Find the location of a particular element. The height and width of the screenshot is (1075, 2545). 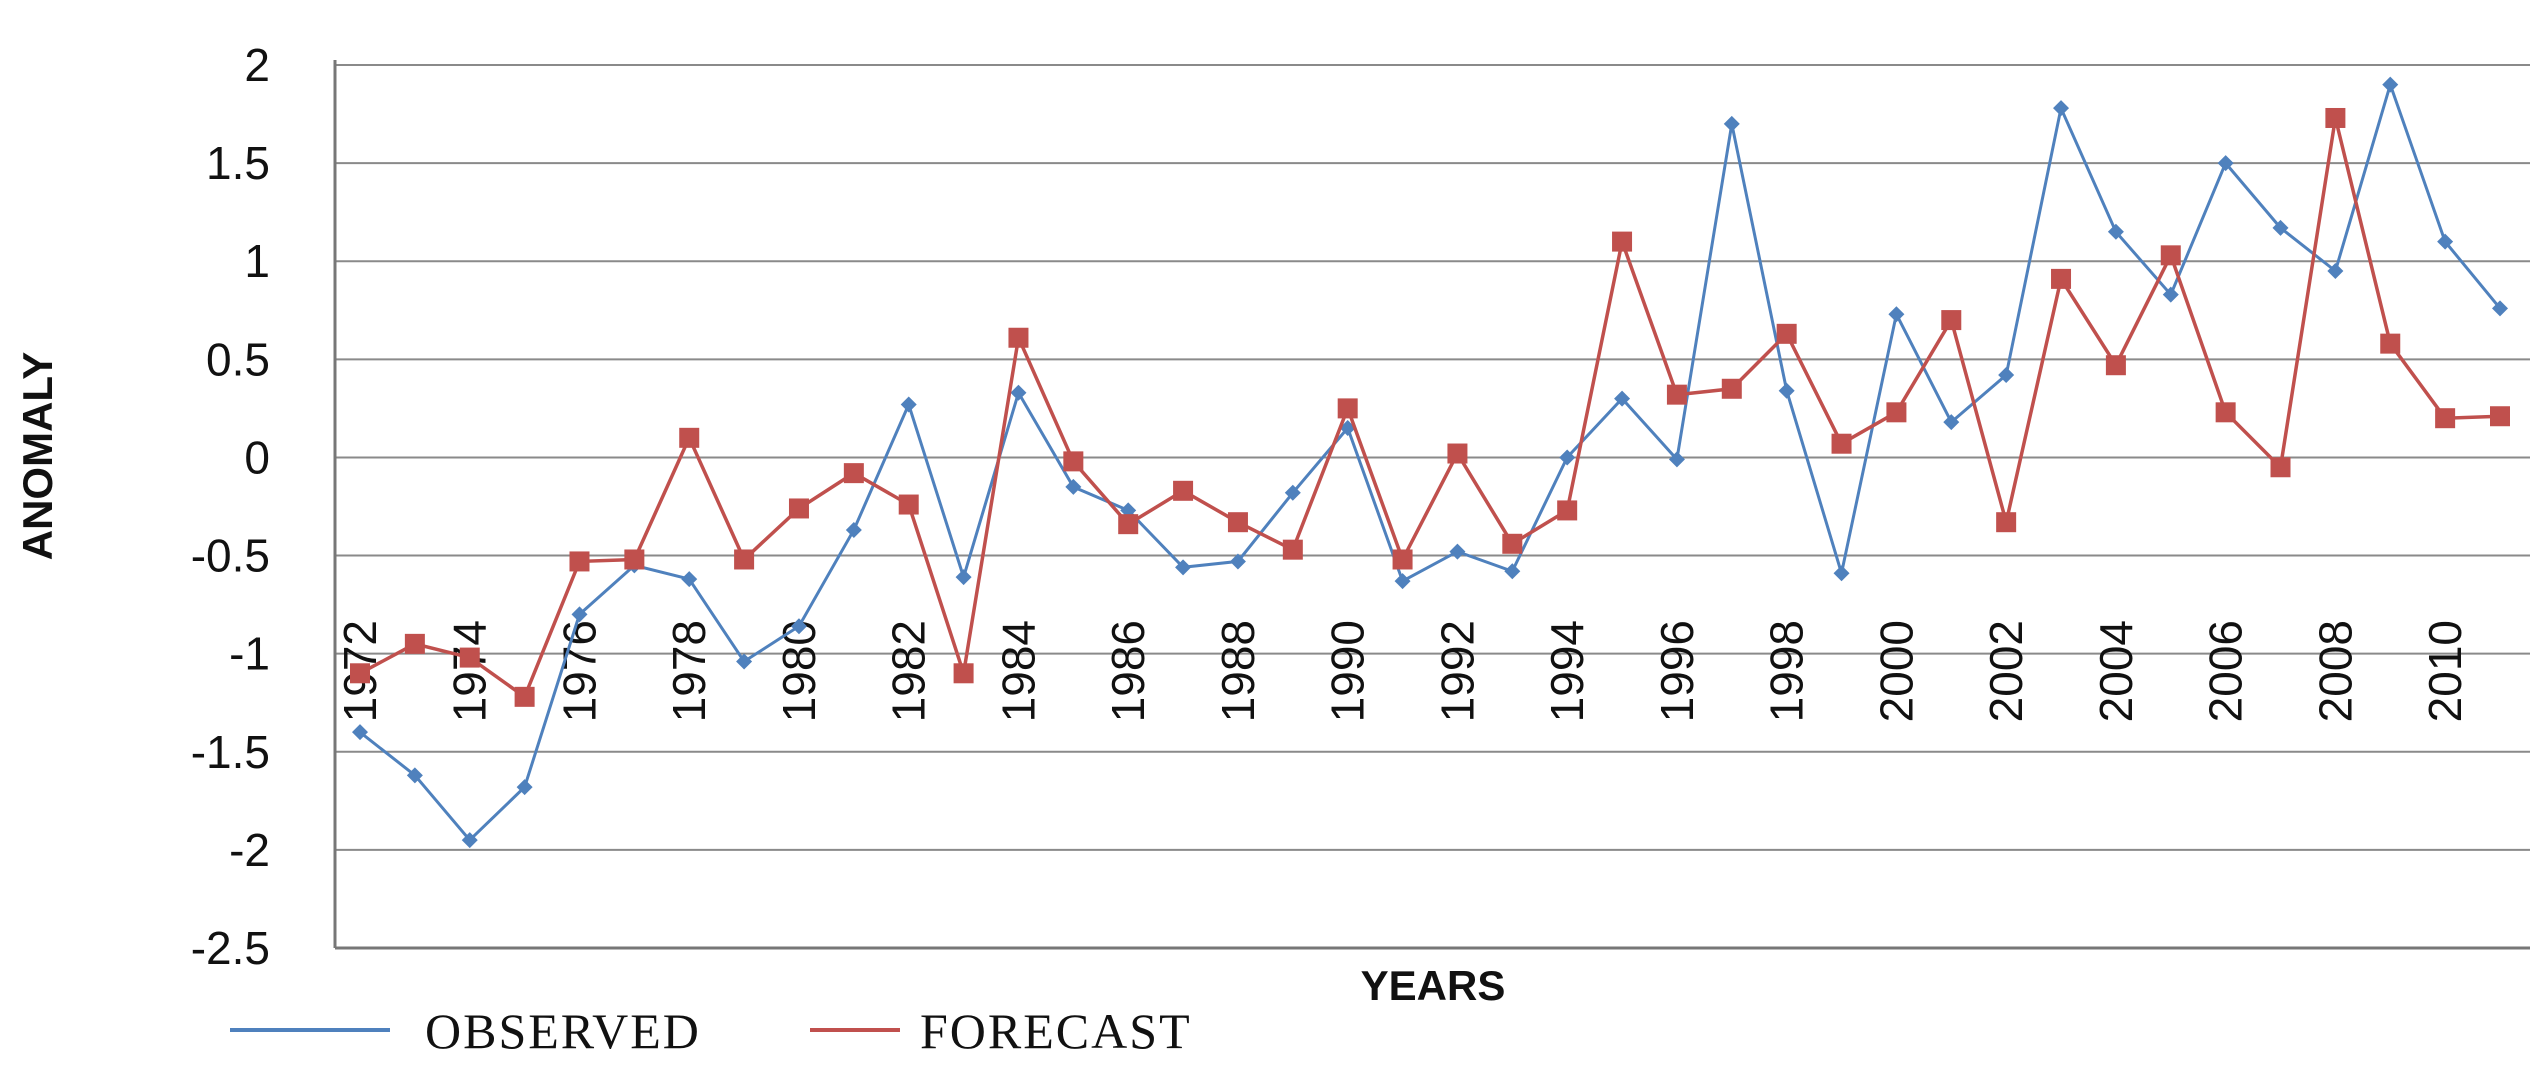

x-tick-label: 1994 is located at coordinates (1567, 671).